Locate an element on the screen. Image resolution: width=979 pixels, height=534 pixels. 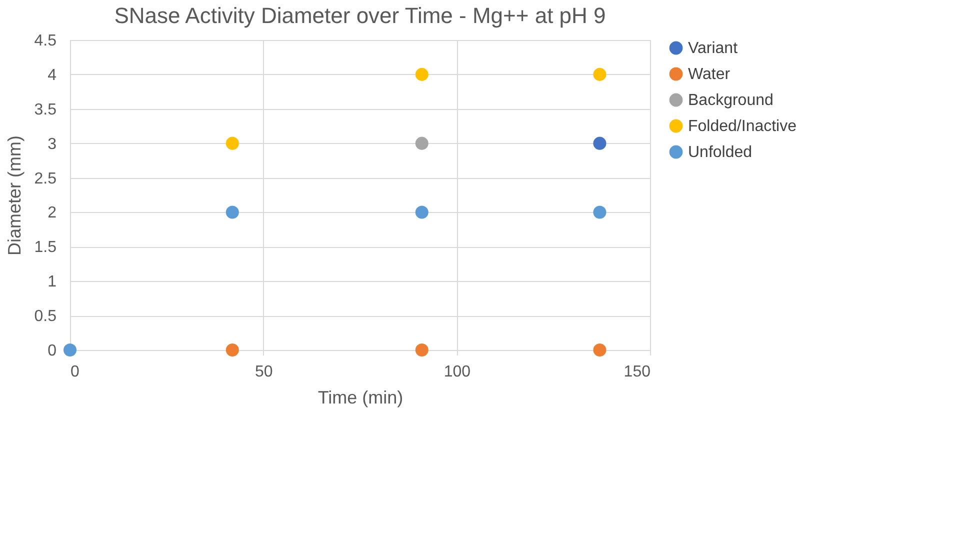
y-tick-label: 3 is located at coordinates (52, 144).